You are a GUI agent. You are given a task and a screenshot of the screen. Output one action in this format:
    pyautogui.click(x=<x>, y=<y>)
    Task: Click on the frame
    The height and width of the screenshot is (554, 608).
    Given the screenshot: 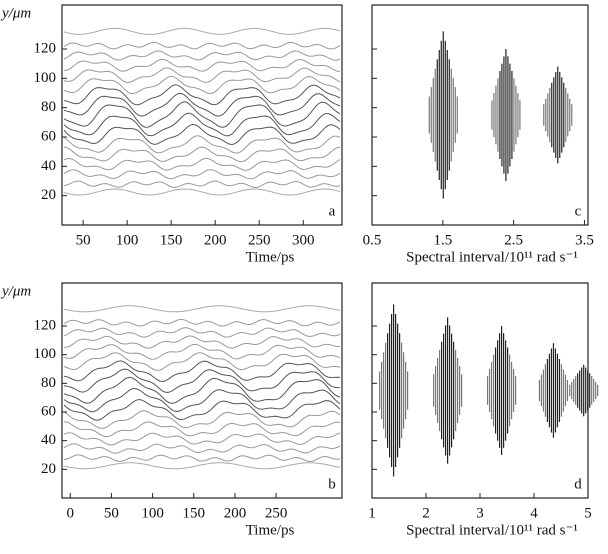 What is the action you would take?
    pyautogui.click(x=480, y=115)
    